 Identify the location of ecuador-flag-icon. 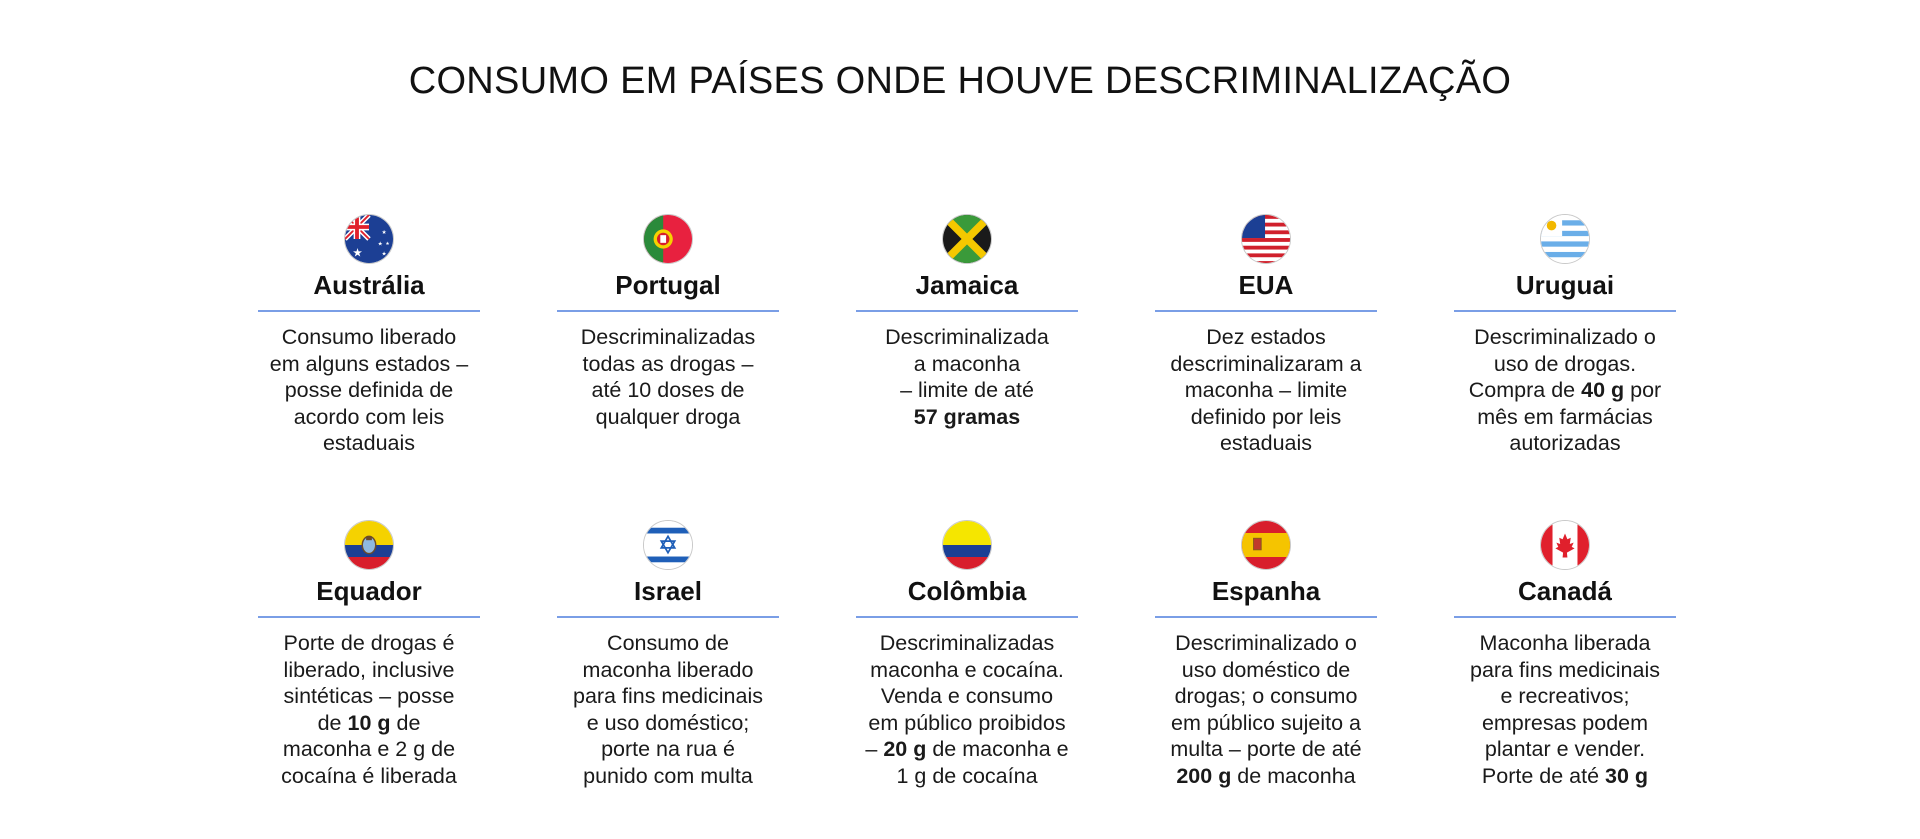
(369, 545).